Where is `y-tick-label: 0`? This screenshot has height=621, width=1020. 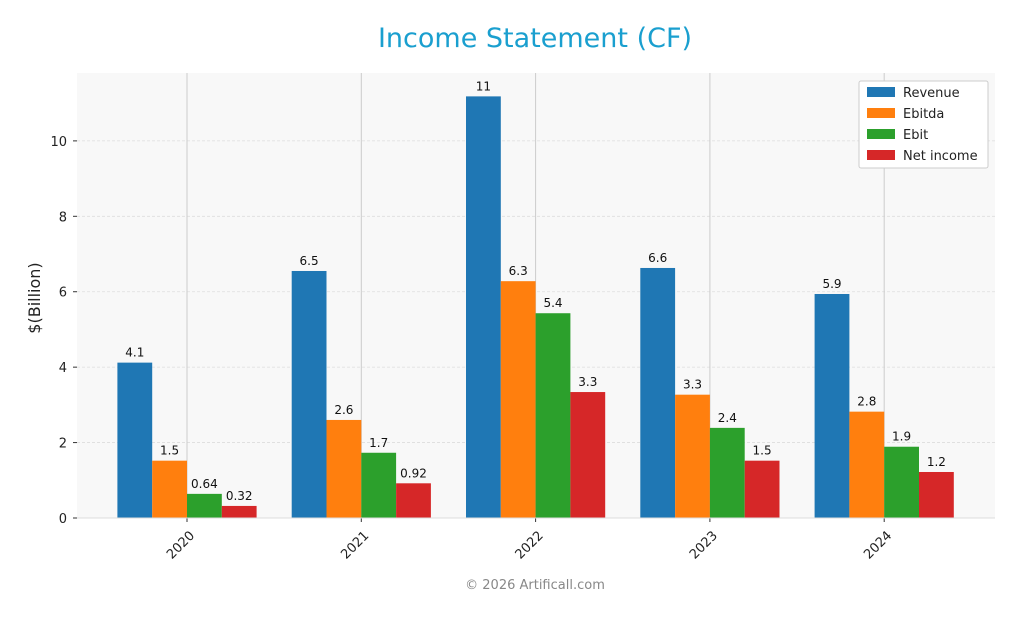
y-tick-label: 0 is located at coordinates (63, 519).